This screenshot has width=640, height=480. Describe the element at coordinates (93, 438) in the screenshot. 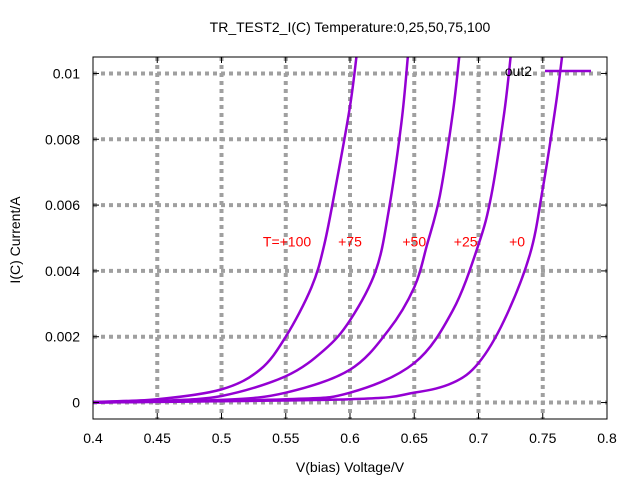

I see `x-tick-label: 0.4` at that location.